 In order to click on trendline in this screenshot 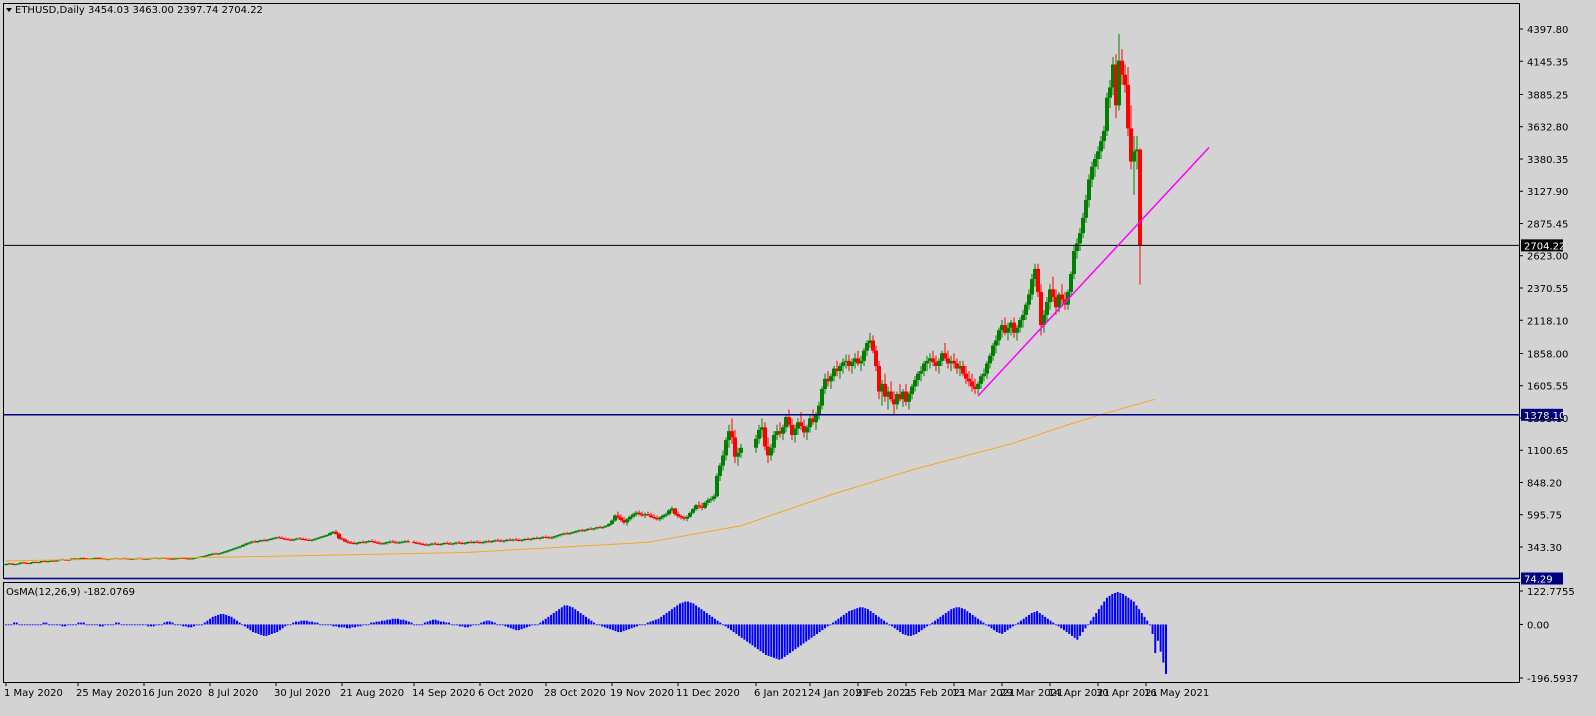, I will do `click(1093, 272)`.